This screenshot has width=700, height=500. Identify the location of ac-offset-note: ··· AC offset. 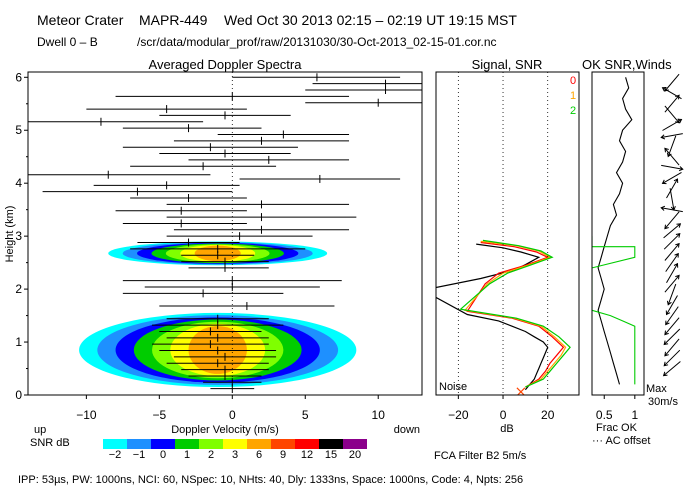
(621, 441).